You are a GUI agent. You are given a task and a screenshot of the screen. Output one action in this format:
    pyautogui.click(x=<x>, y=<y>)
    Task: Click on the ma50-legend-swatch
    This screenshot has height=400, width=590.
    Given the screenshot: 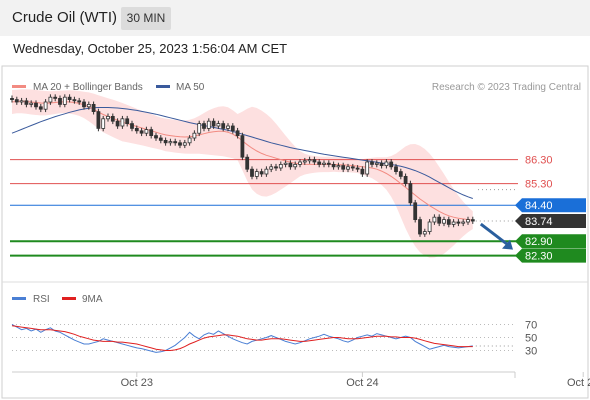 What is the action you would take?
    pyautogui.click(x=163, y=86)
    